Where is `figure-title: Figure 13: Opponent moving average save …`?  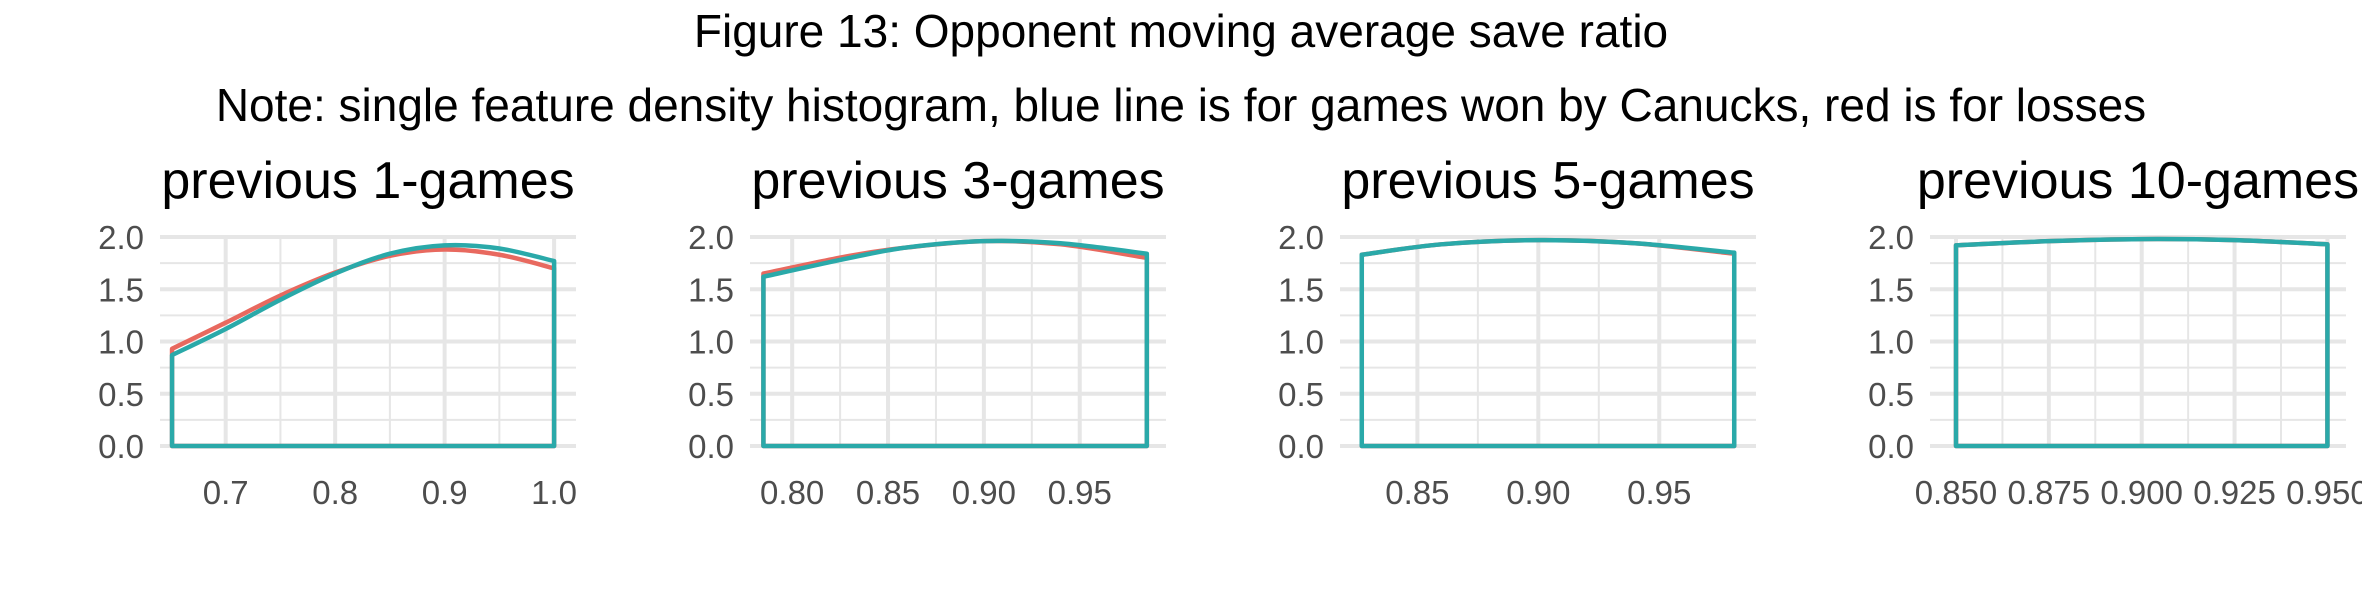 figure-title: Figure 13: Opponent moving average save … is located at coordinates (1181, 31).